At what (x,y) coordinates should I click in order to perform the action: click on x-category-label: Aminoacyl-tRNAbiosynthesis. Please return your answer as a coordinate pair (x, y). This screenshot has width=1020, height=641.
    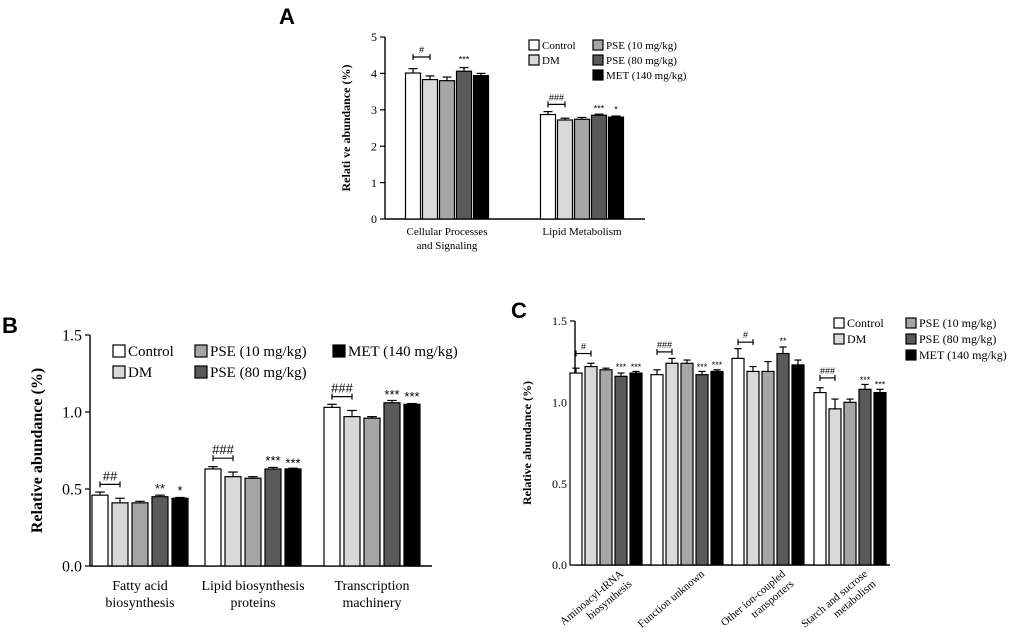
    Looking at the image, I should click on (596, 603).